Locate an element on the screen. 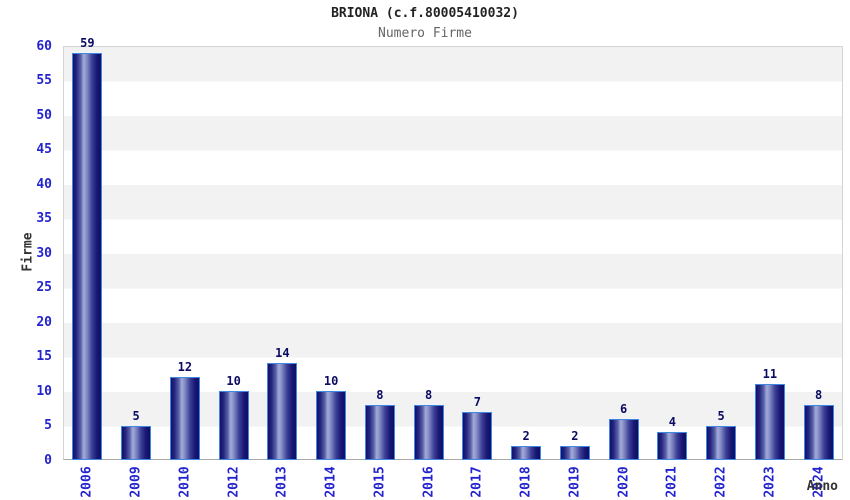  y-axis-tick-label: 5 is located at coordinates (48, 425).